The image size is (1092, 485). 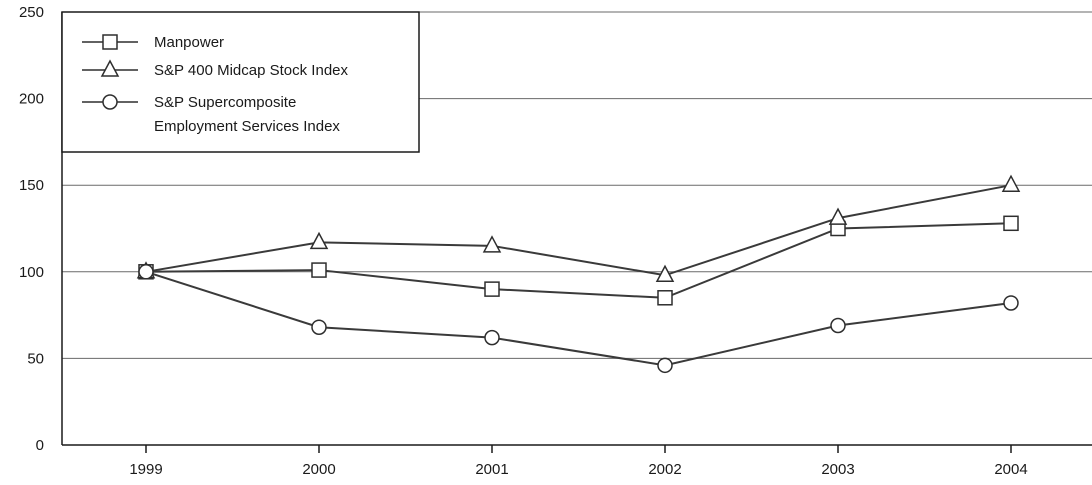 I want to click on legend-box, so click(x=240, y=82).